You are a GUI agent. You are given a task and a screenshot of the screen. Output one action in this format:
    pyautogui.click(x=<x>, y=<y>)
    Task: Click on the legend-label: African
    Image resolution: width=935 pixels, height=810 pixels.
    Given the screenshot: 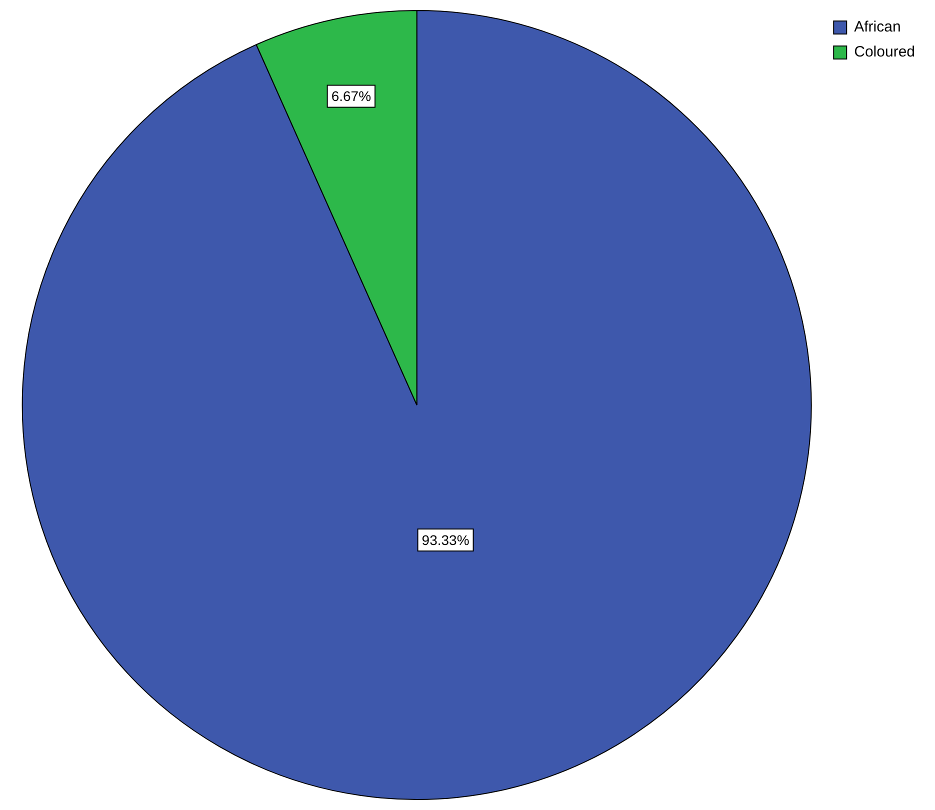 What is the action you would take?
    pyautogui.click(x=877, y=27)
    